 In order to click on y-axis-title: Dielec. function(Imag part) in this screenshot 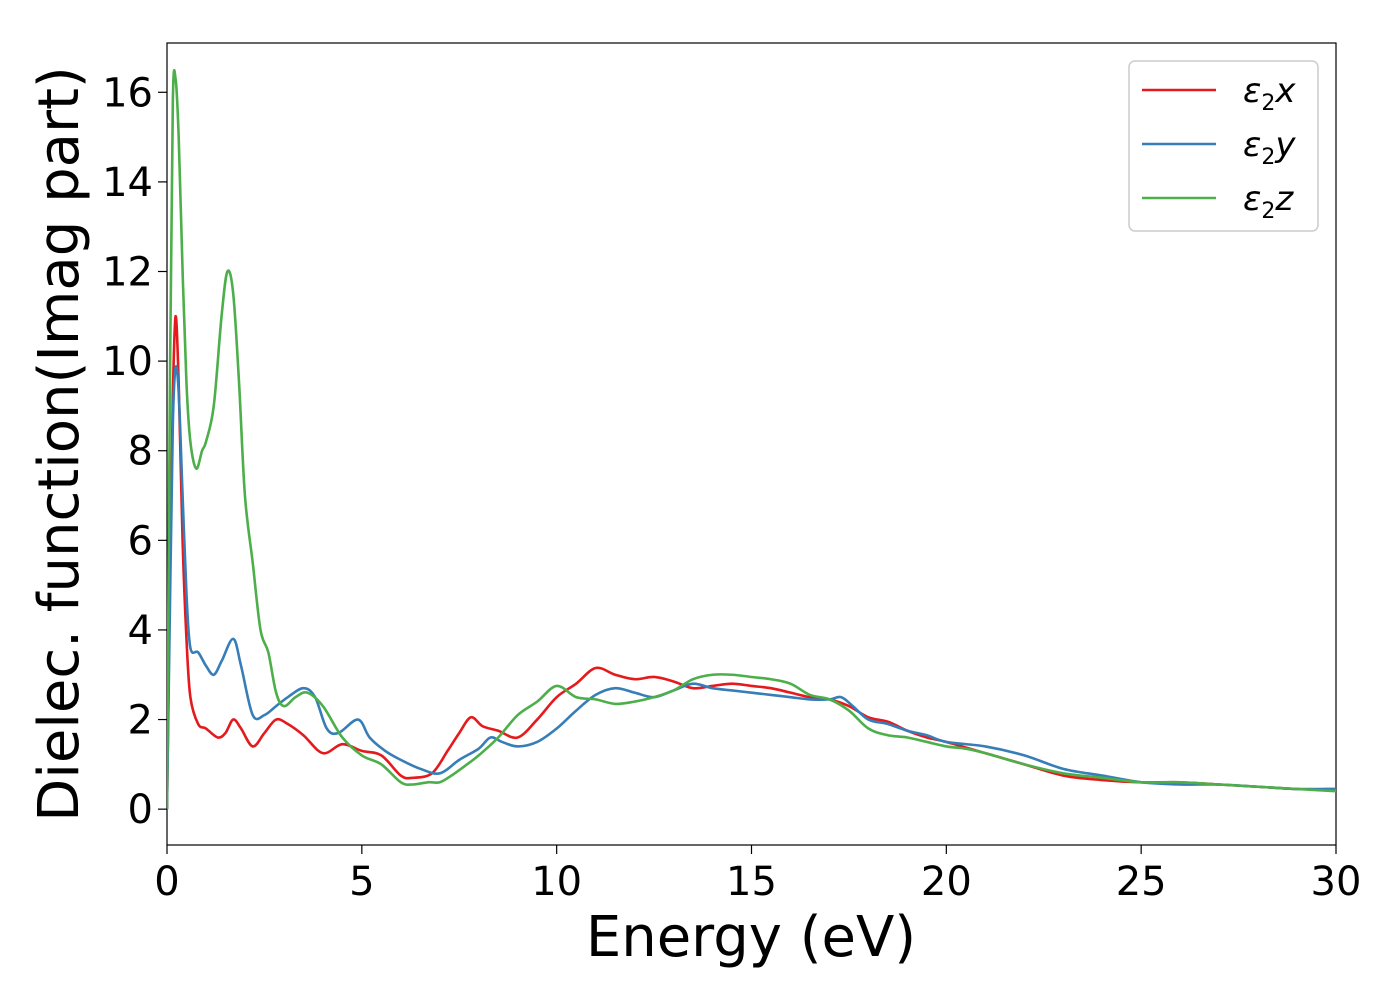, I will do `click(59, 444)`.